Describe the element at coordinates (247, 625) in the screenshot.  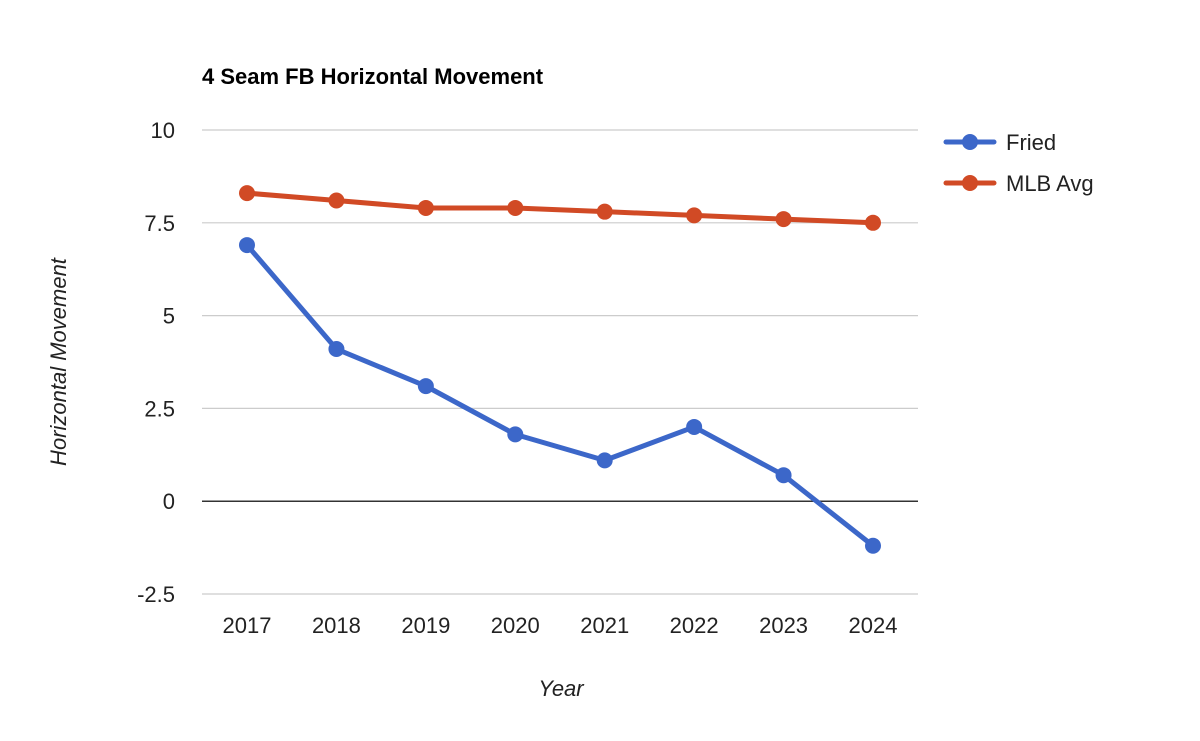
I see `x-tick-label: 2017` at that location.